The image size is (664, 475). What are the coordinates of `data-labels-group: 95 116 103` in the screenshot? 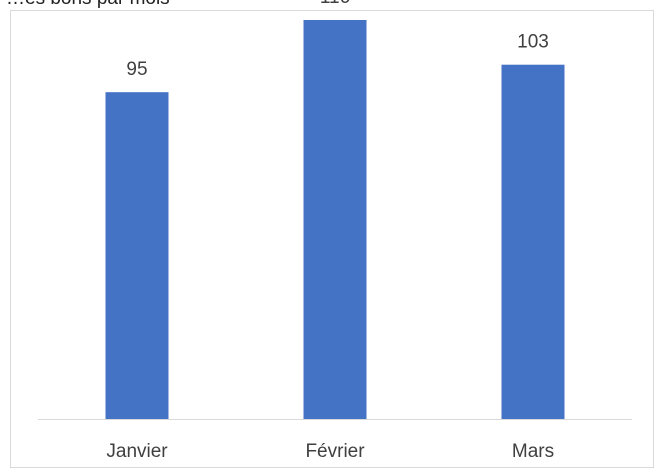 It's located at (337, 40).